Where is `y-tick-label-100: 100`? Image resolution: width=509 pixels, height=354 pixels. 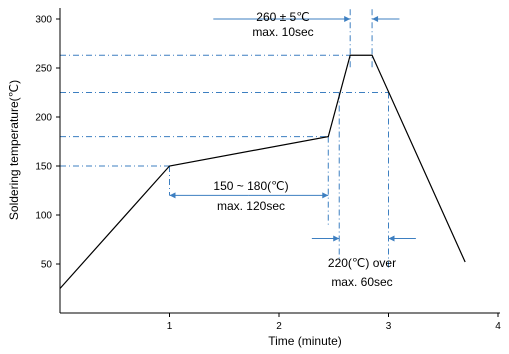
y-tick-label-100: 100 is located at coordinates (43, 216).